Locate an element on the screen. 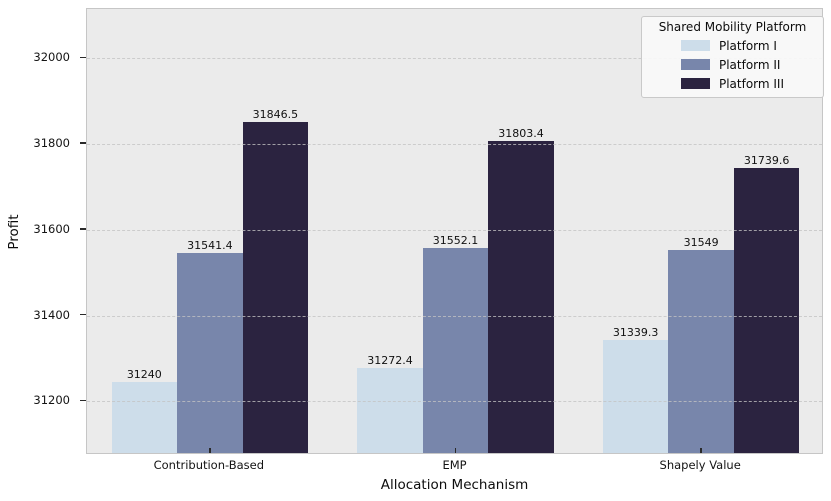  legend-swatch-platform-iii is located at coordinates (695, 83).